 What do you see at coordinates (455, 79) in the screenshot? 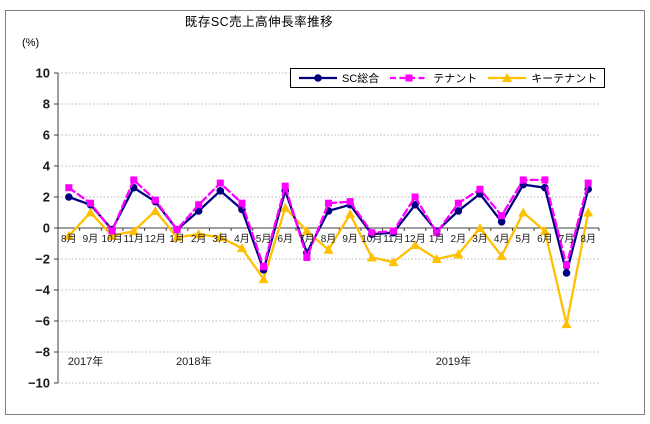
I see `legend-label: テナント` at bounding box center [455, 79].